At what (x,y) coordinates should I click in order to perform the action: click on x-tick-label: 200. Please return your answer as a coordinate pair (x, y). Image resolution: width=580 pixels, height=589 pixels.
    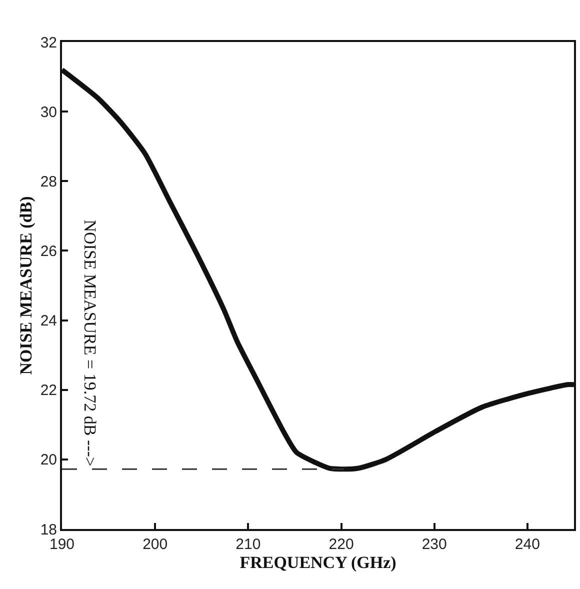
    Looking at the image, I should click on (155, 544).